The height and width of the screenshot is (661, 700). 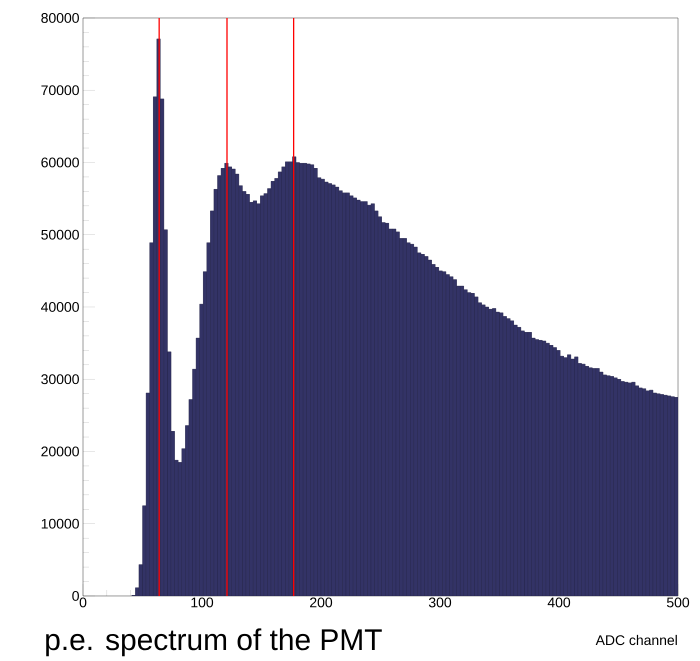 What do you see at coordinates (440, 602) in the screenshot?
I see `x-tick-label: 300` at bounding box center [440, 602].